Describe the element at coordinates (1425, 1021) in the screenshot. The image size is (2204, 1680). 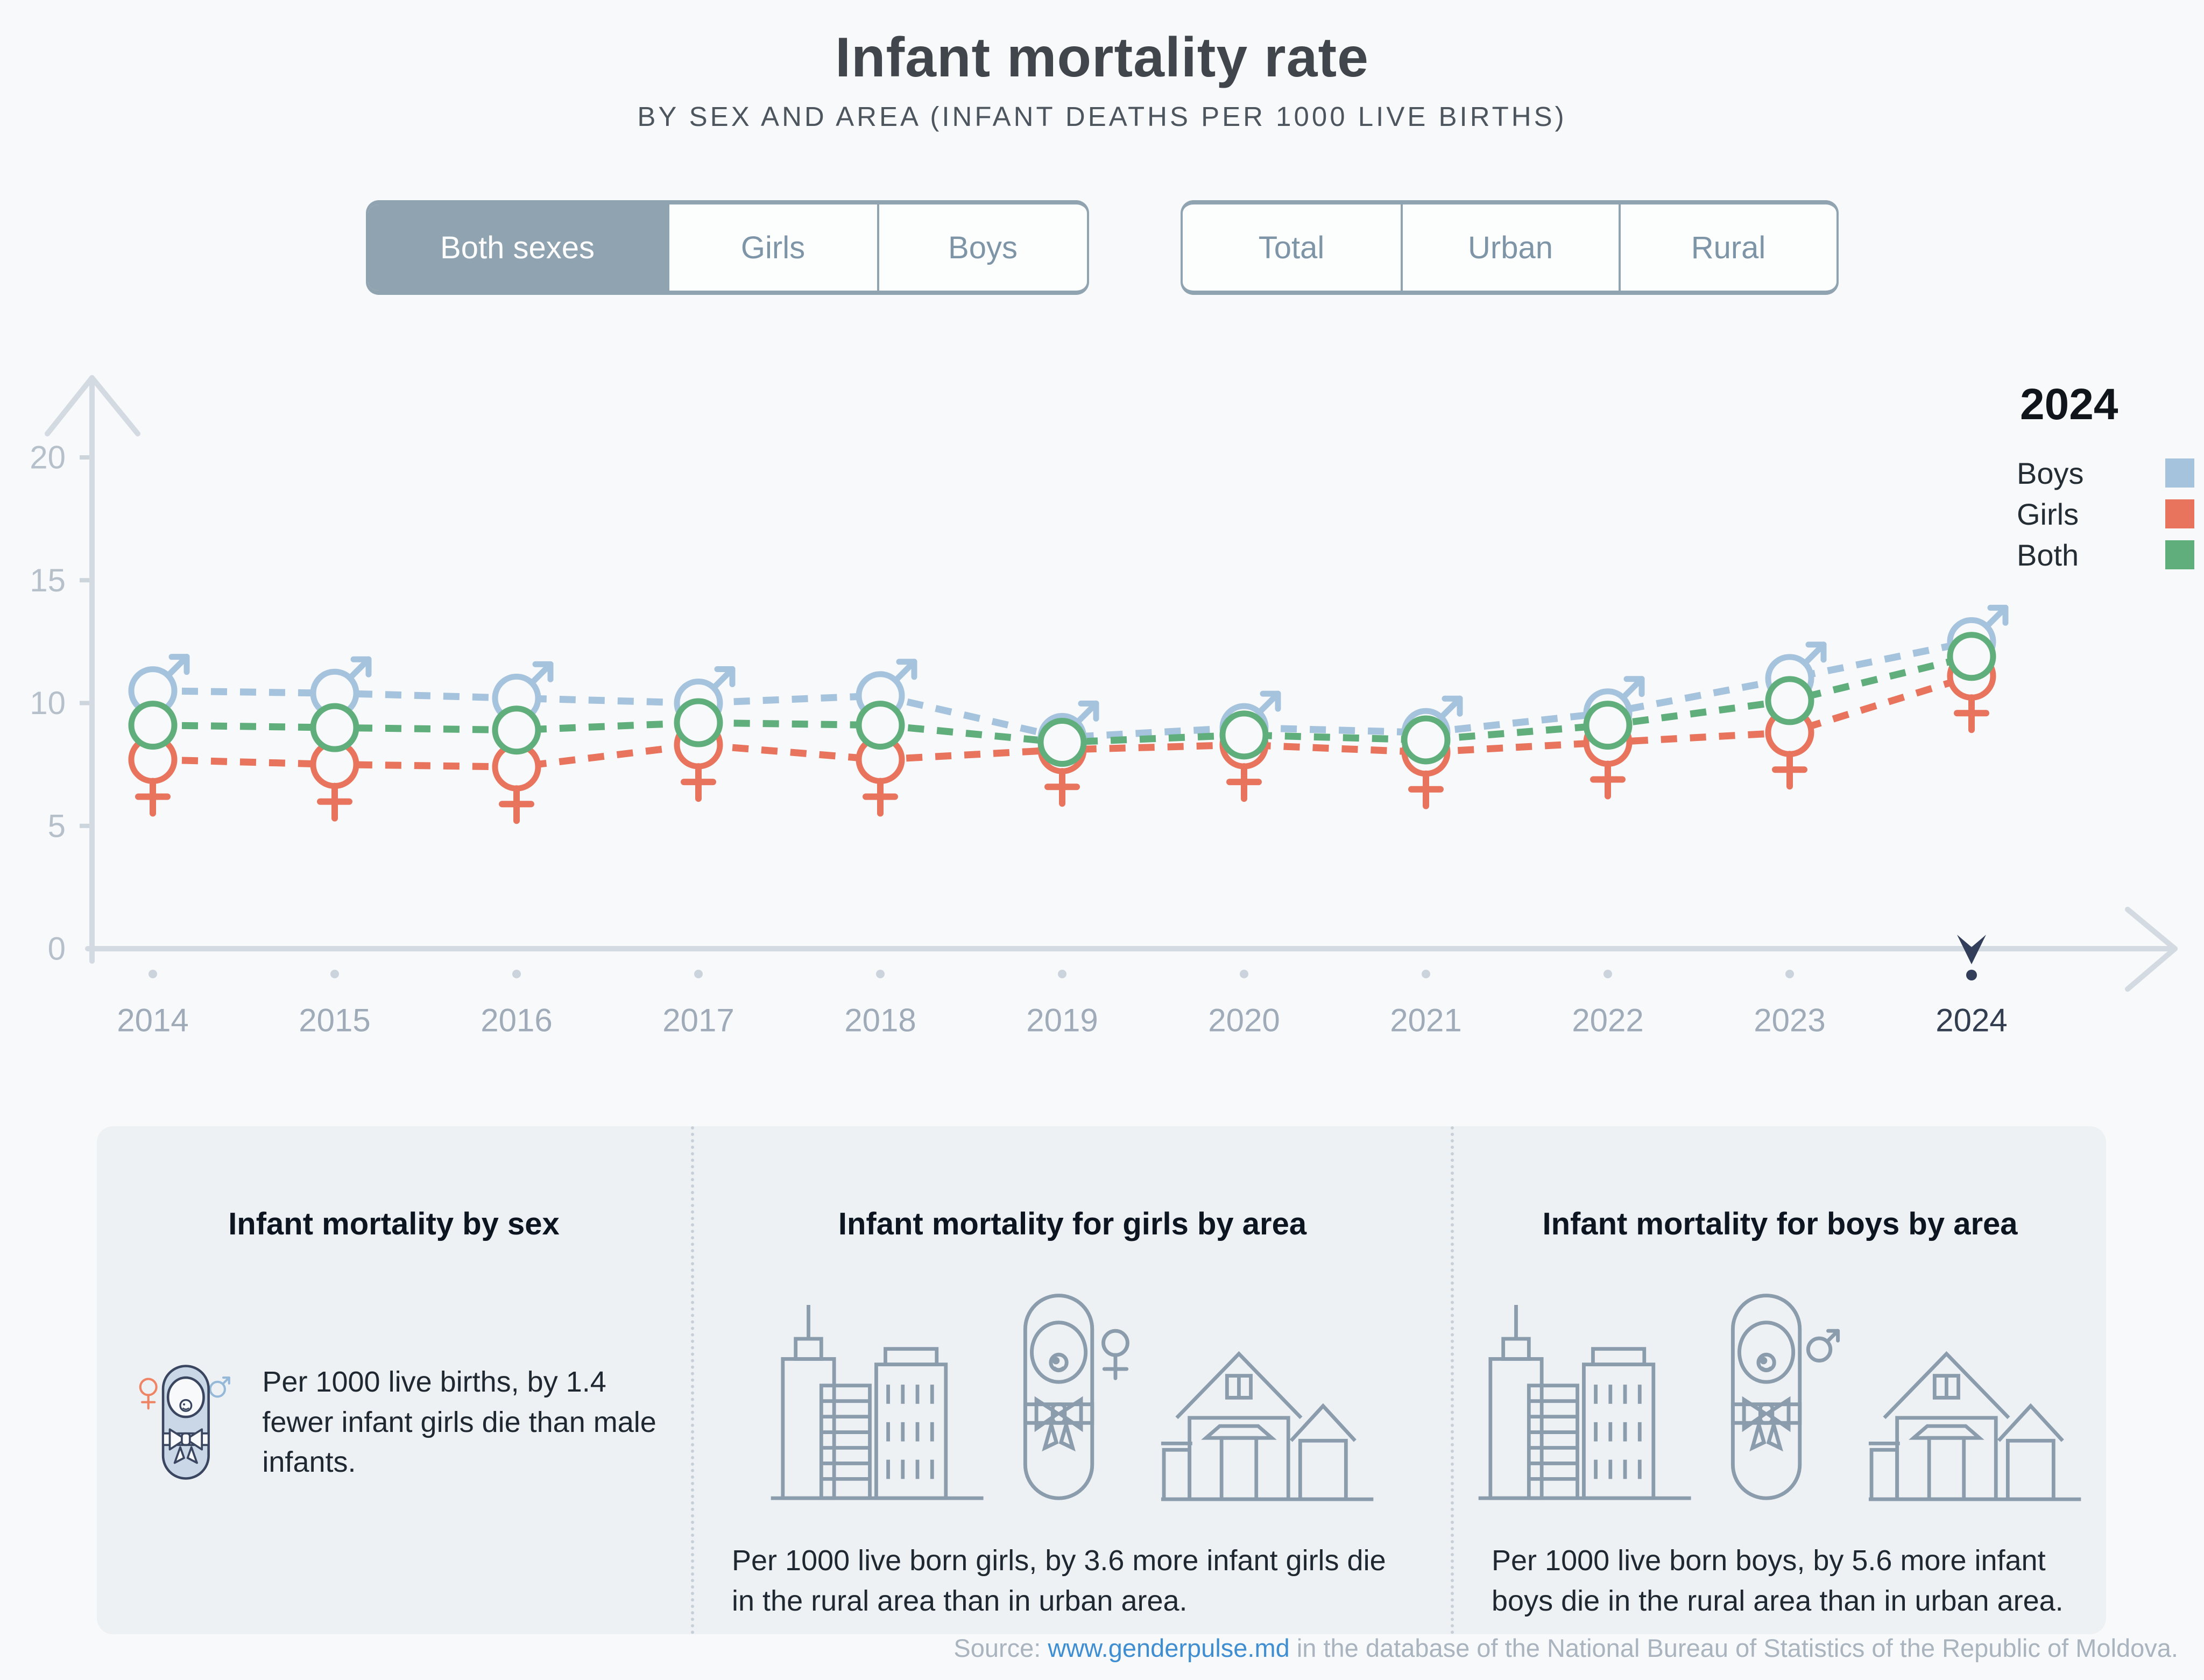
I see `svg-text: 2021` at that location.